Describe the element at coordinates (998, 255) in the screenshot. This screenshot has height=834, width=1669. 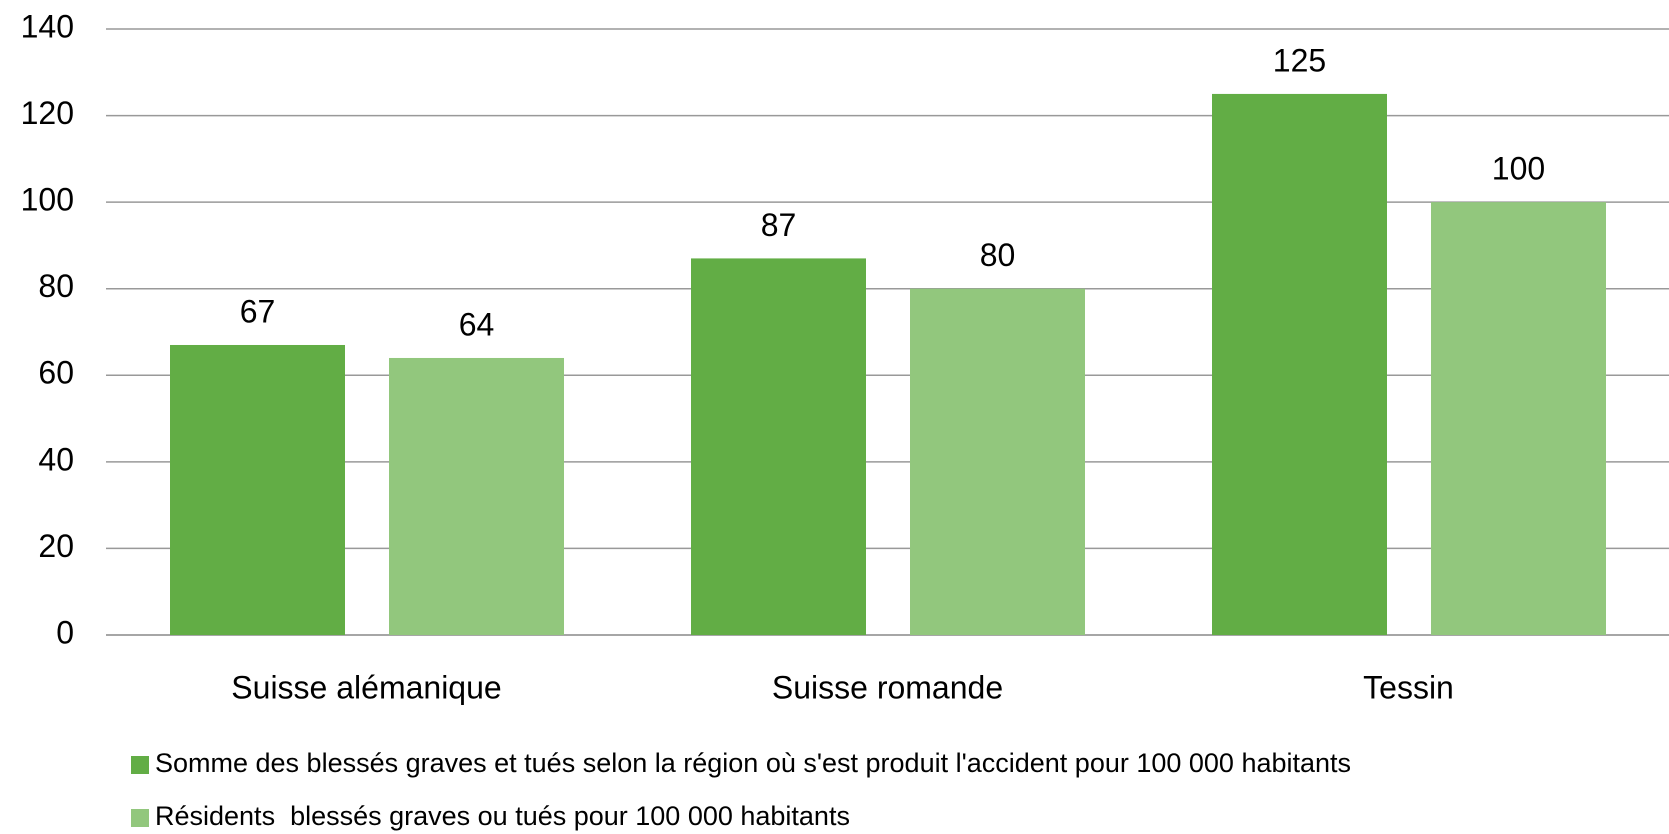
I see `value-label: 80` at that location.